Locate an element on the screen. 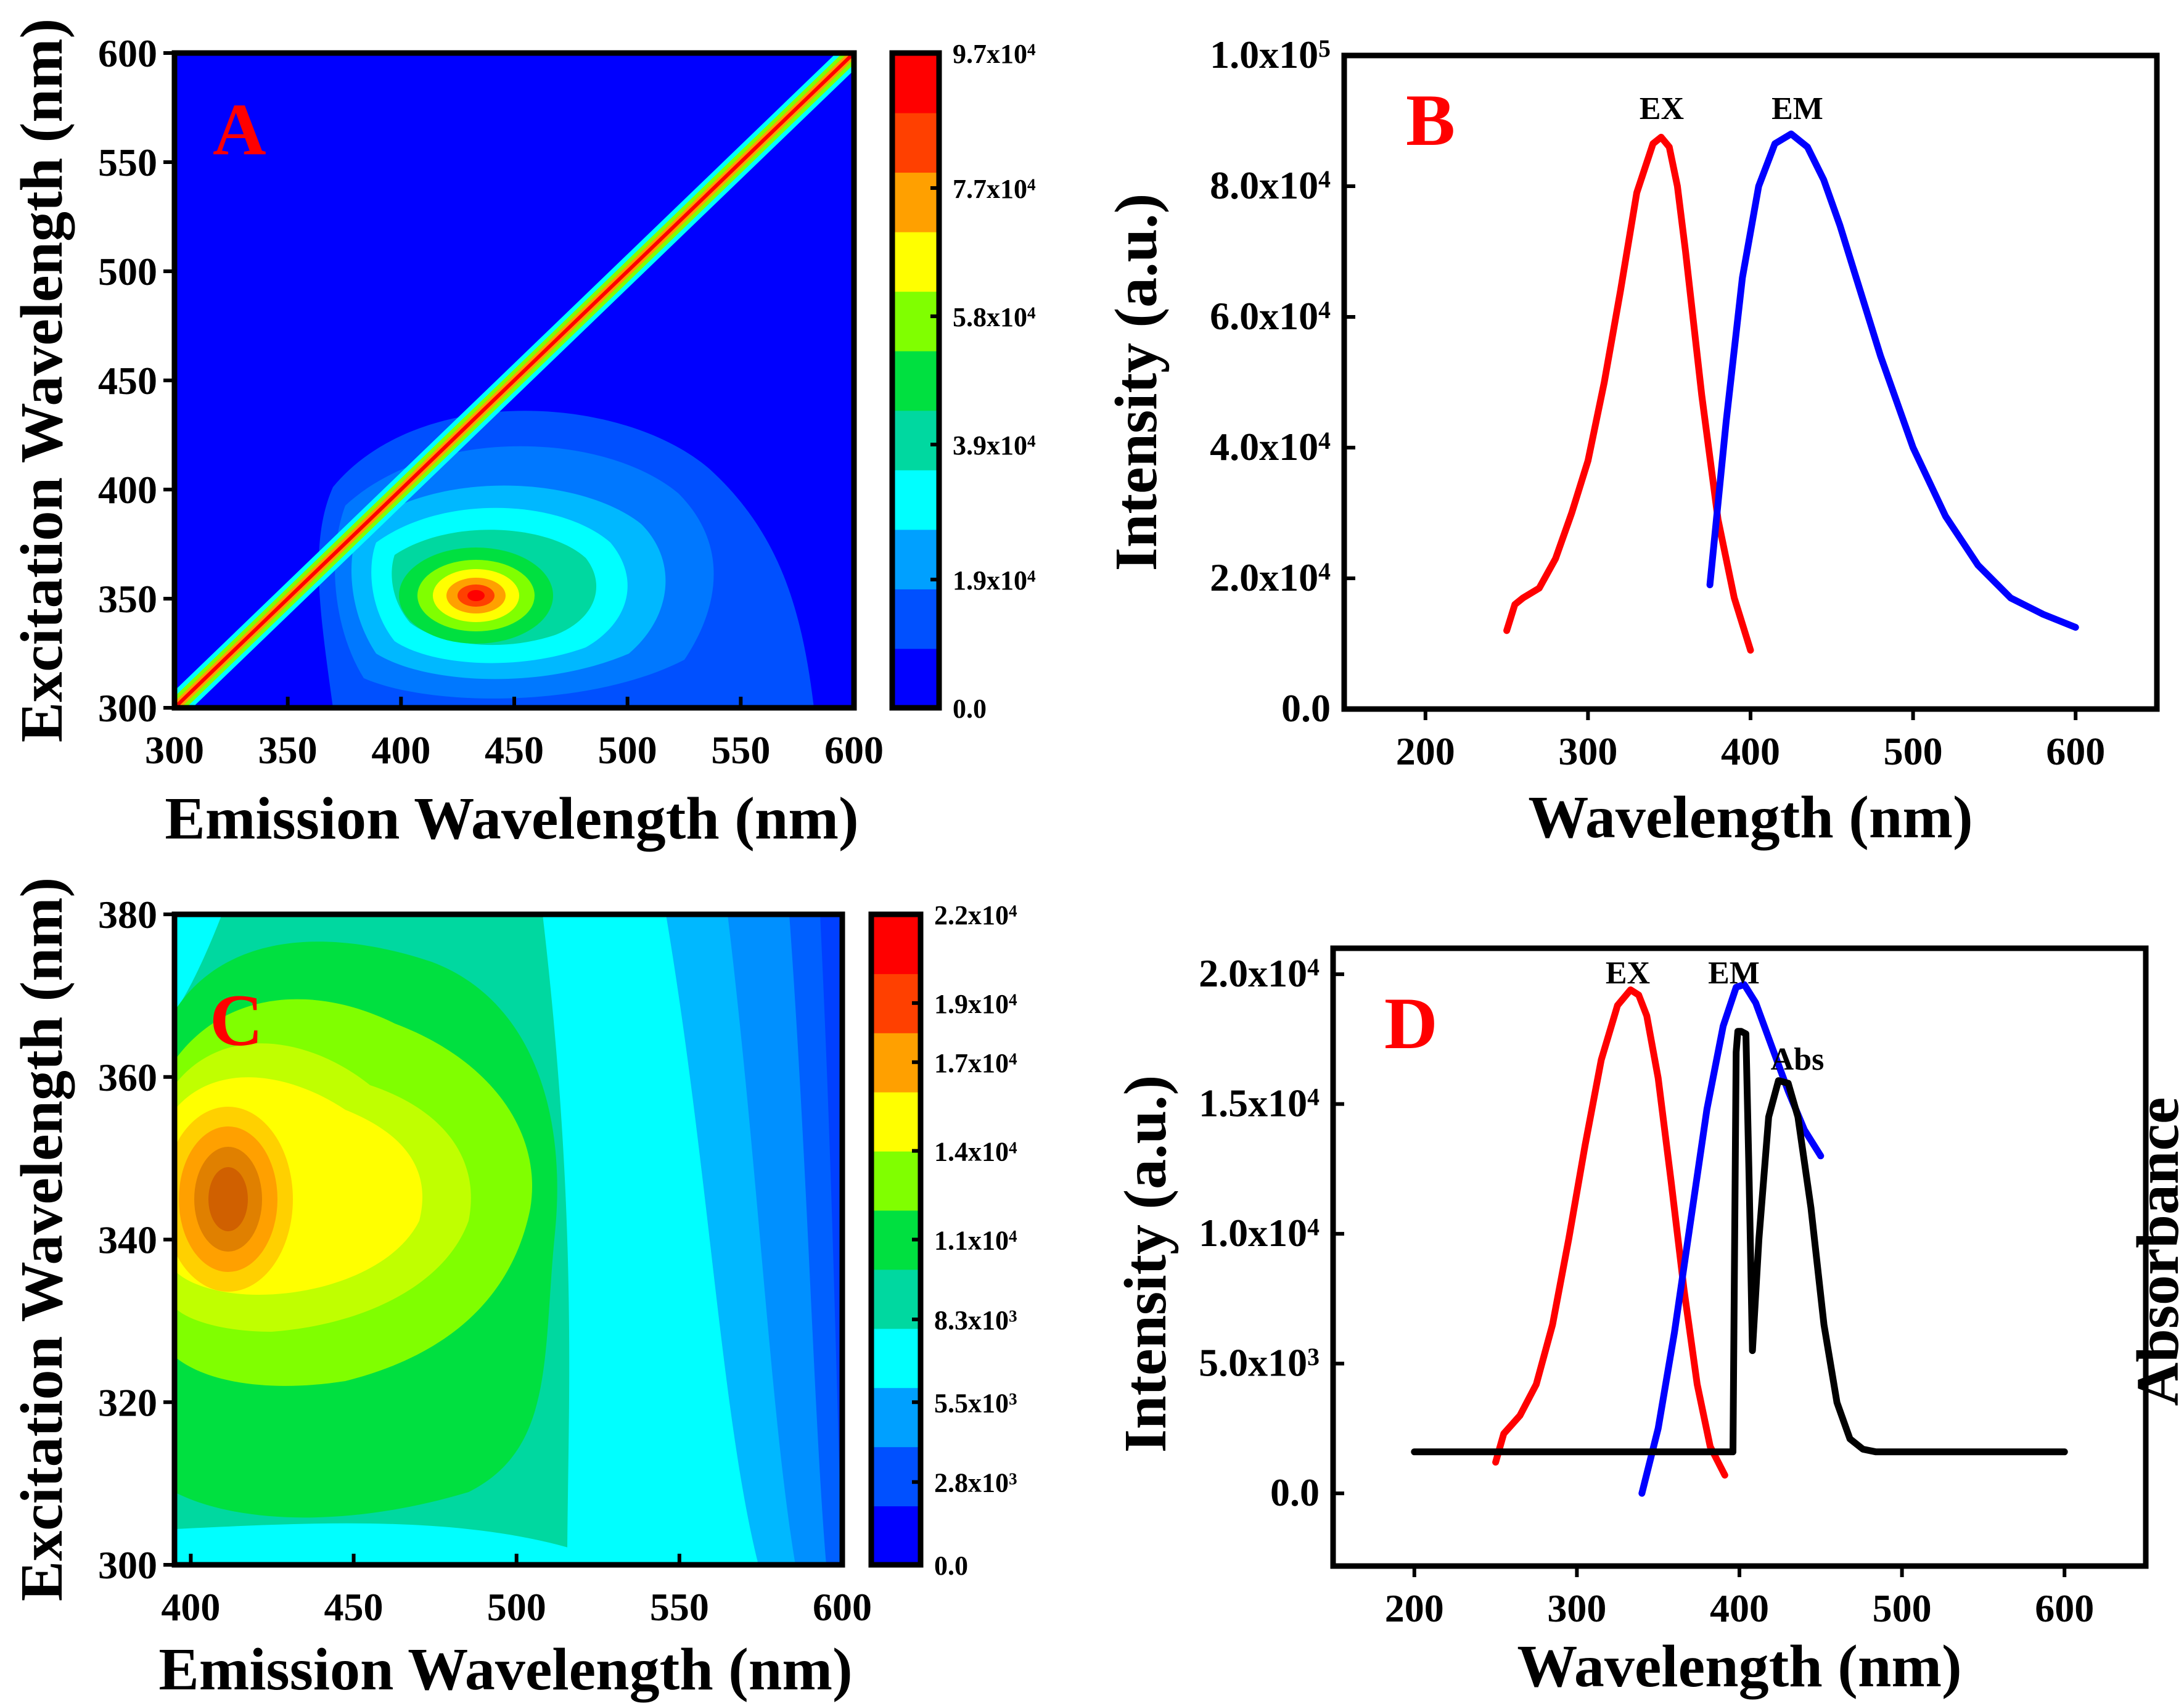  y-tick-label: 8.0x104 is located at coordinates (1270, 185).